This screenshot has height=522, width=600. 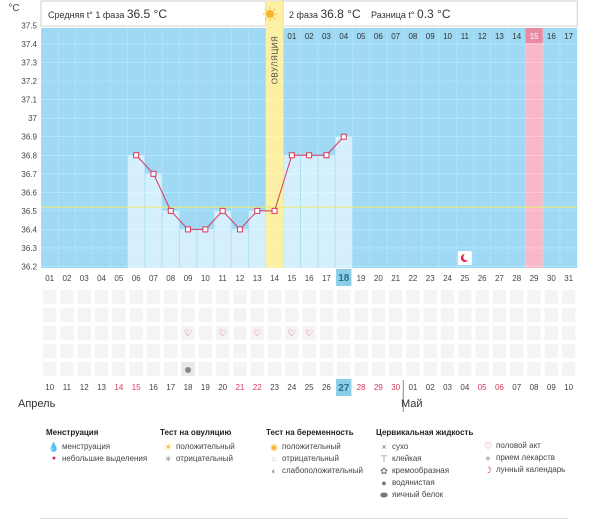 I want to click on y-tick-label: 36.8, so click(x=29, y=155).